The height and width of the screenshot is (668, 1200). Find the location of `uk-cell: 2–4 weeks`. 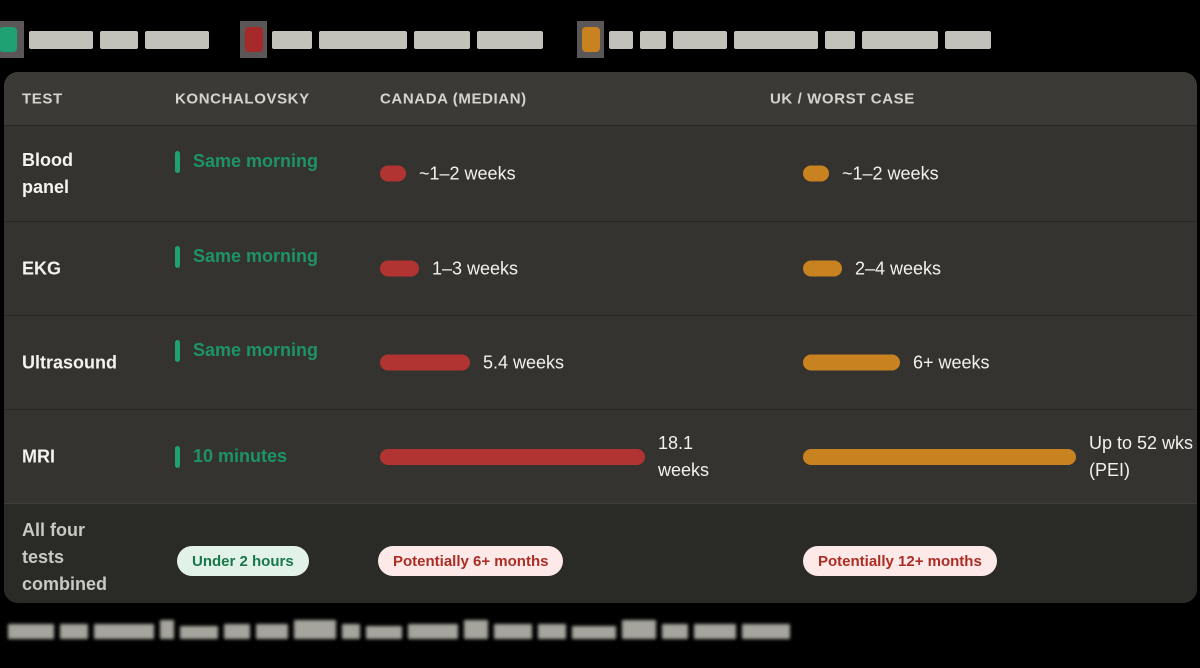

uk-cell: 2–4 weeks is located at coordinates (872, 268).